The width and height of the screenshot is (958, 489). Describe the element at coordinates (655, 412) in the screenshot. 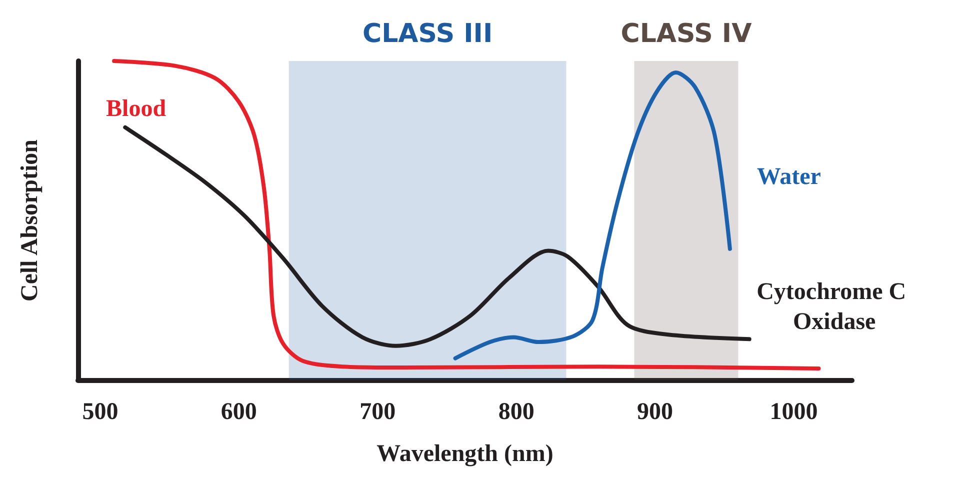

I see `x-tick-label: 900` at that location.